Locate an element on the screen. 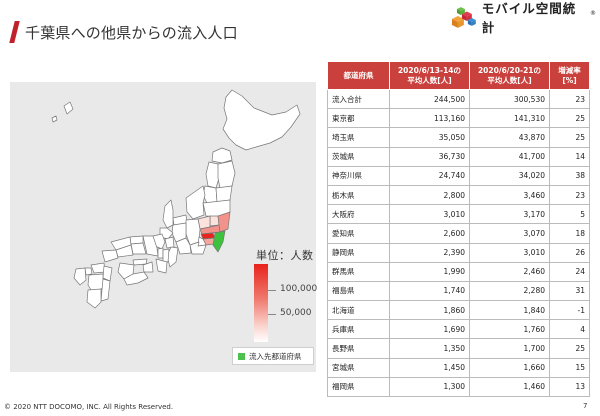  cell-change-rate: 5 is located at coordinates (569, 214).